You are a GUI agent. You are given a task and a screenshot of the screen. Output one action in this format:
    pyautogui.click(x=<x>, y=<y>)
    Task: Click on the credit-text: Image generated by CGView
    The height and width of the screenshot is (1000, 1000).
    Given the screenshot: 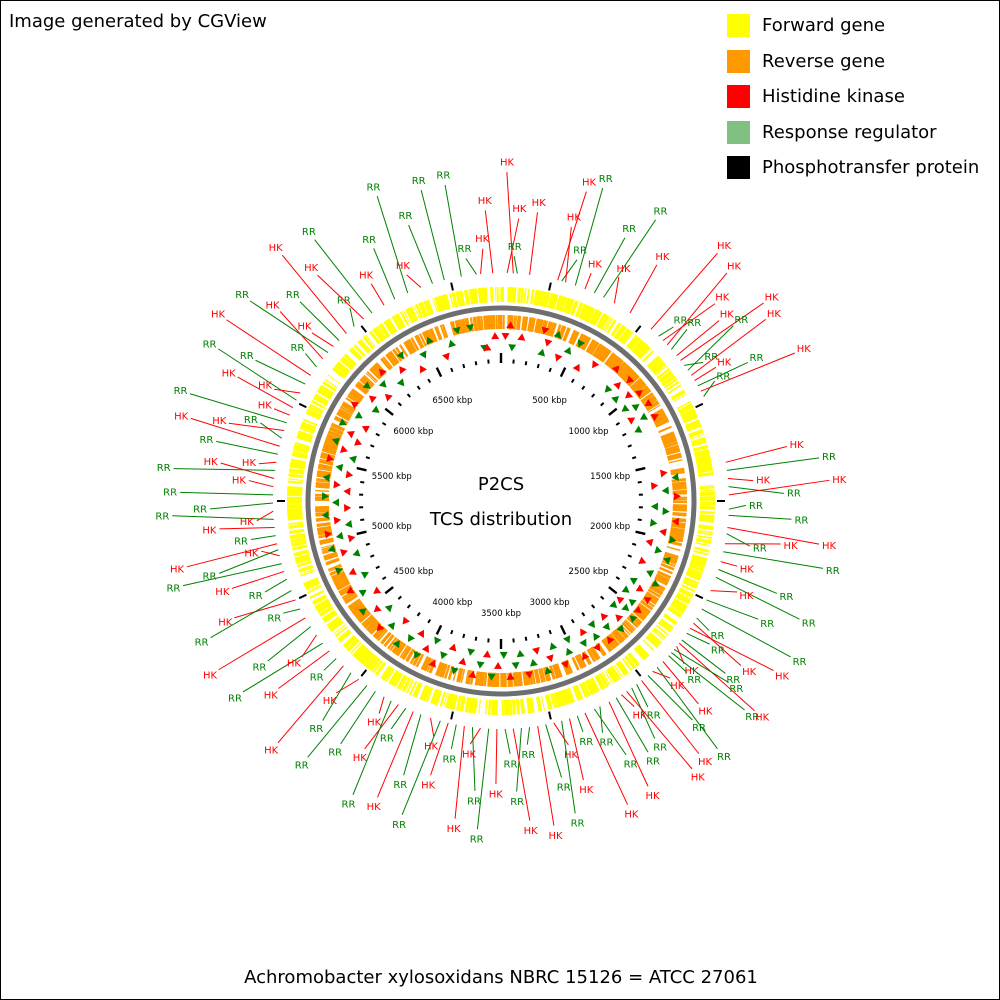 What is the action you would take?
    pyautogui.click(x=138, y=21)
    